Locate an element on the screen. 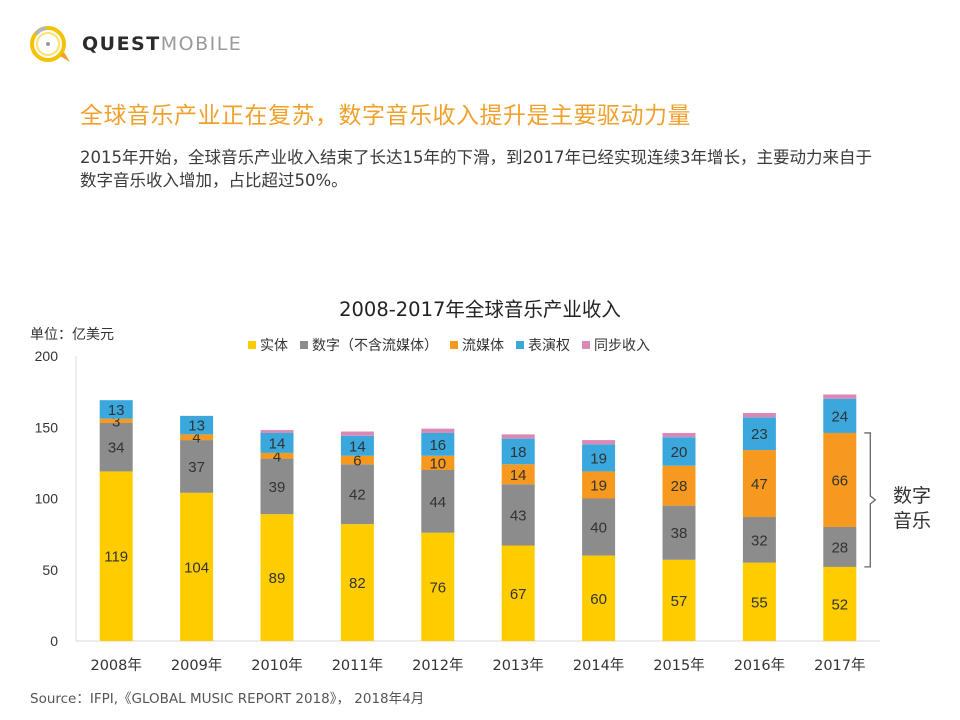 The image size is (960, 720). x-tick-label: 2010年 is located at coordinates (276, 665).